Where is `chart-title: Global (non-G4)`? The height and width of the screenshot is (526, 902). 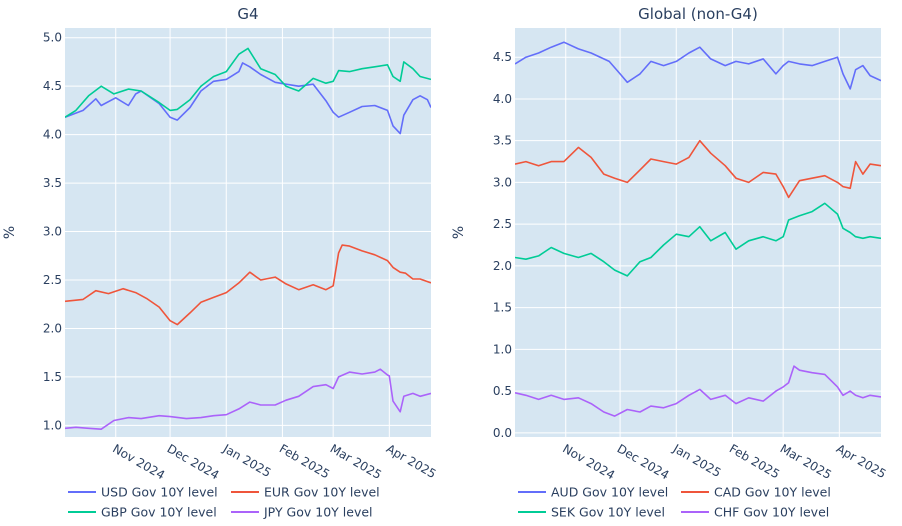
chart-title: Global (non-G4) is located at coordinates (698, 14).